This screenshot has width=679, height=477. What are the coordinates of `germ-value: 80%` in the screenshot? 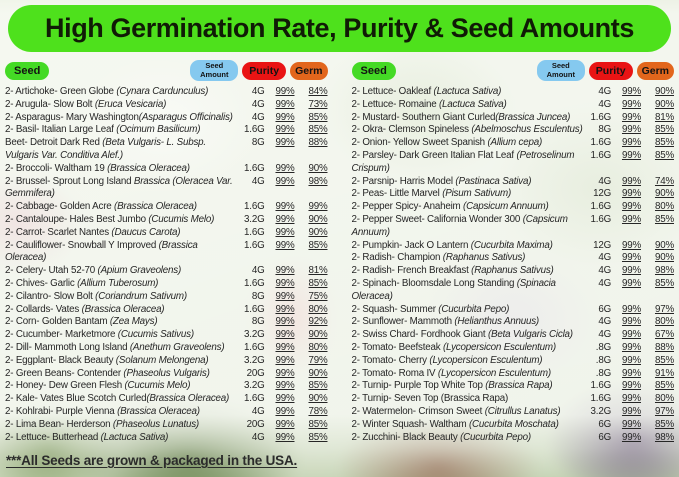 It's located at (664, 399).